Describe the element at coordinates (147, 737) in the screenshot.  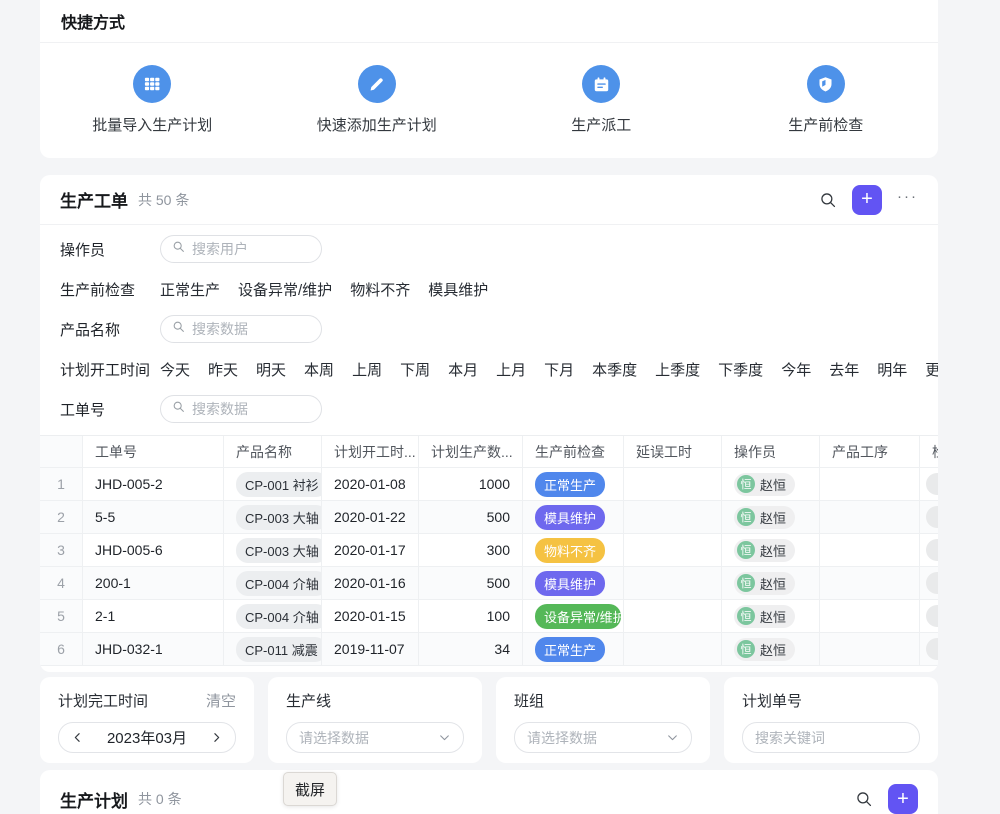
I see `month-picker: 2023年03月` at that location.